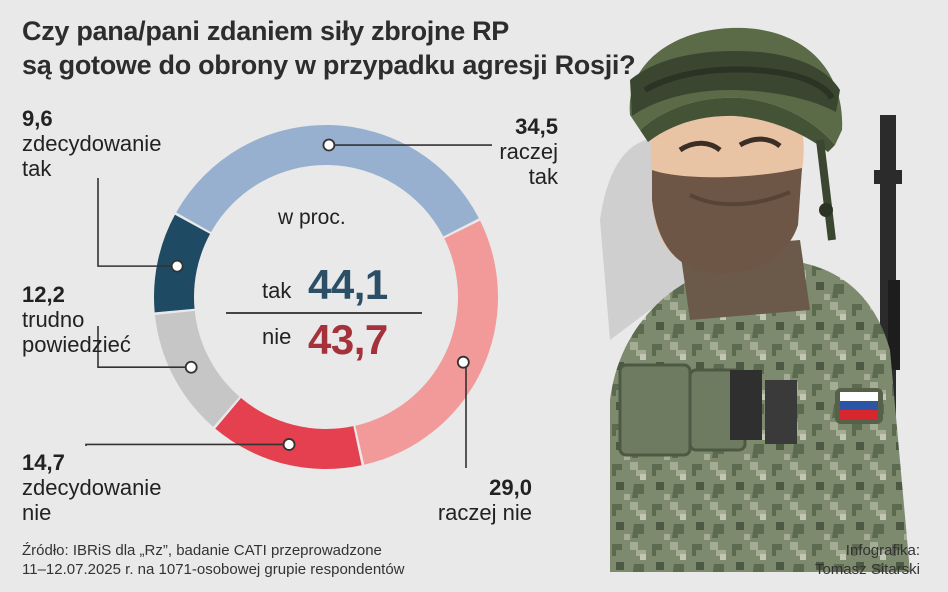  Describe the element at coordinates (277, 336) in the screenshot. I see `center-no-label: nie` at that location.